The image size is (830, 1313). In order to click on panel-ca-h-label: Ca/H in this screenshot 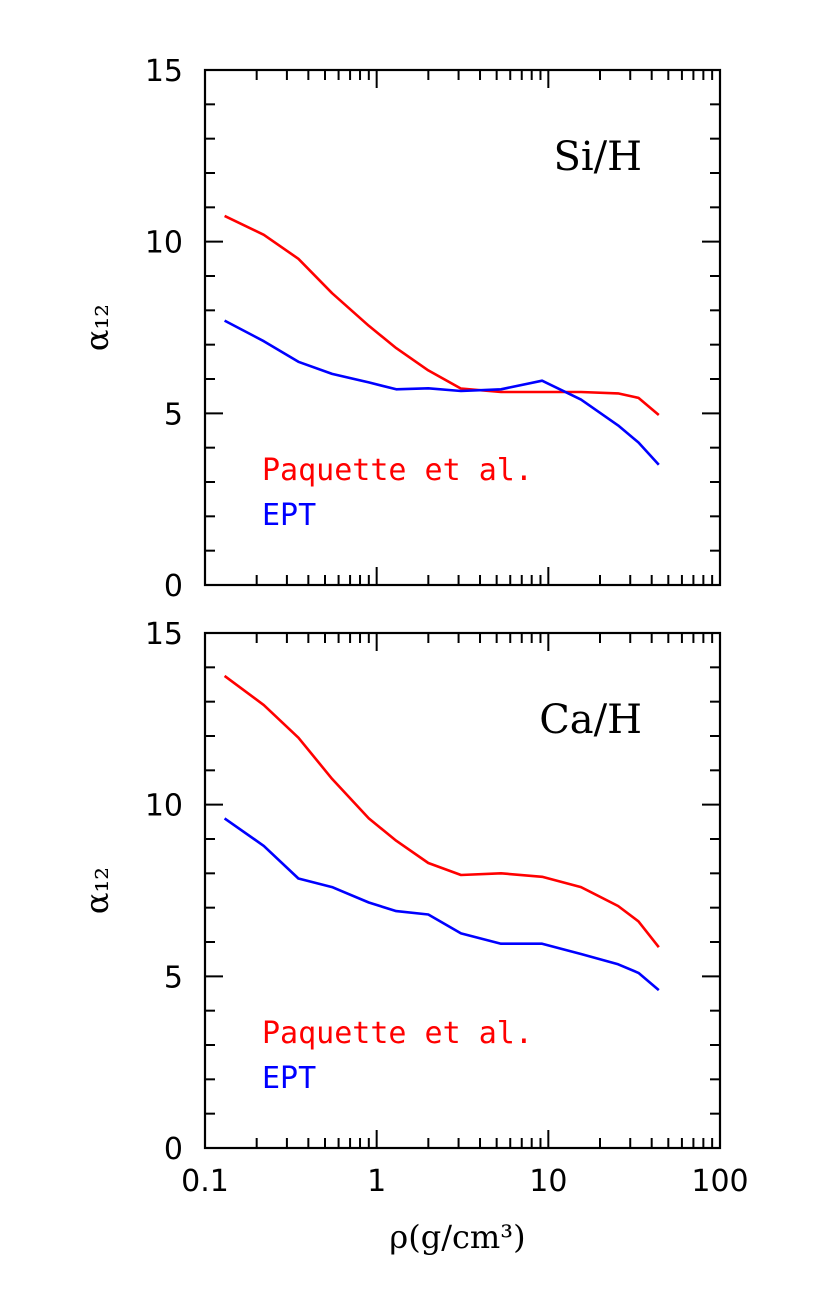, I will do `click(590, 720)`.